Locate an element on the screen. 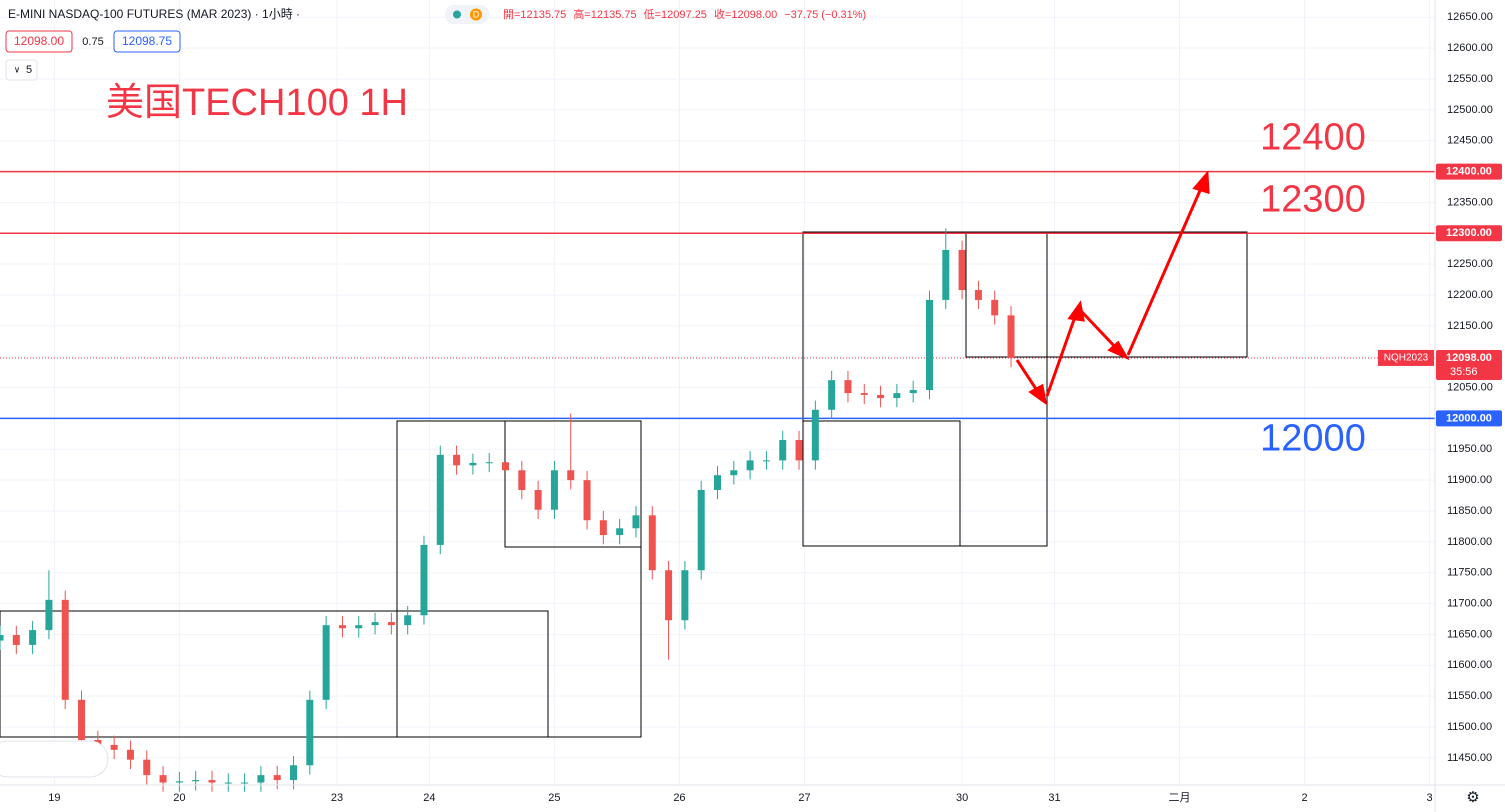 Image resolution: width=1505 pixels, height=812 pixels. countdown: 35:56 is located at coordinates (1464, 372).